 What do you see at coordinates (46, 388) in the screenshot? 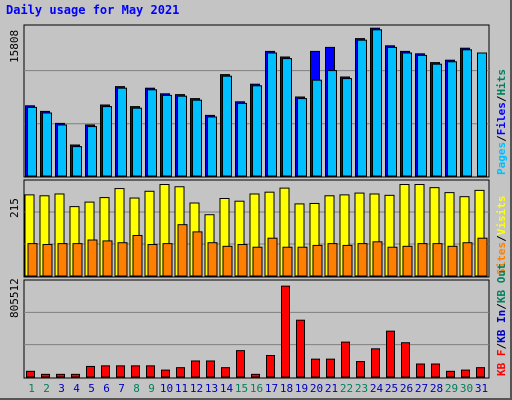
I see `day-label: 2` at bounding box center [46, 388].